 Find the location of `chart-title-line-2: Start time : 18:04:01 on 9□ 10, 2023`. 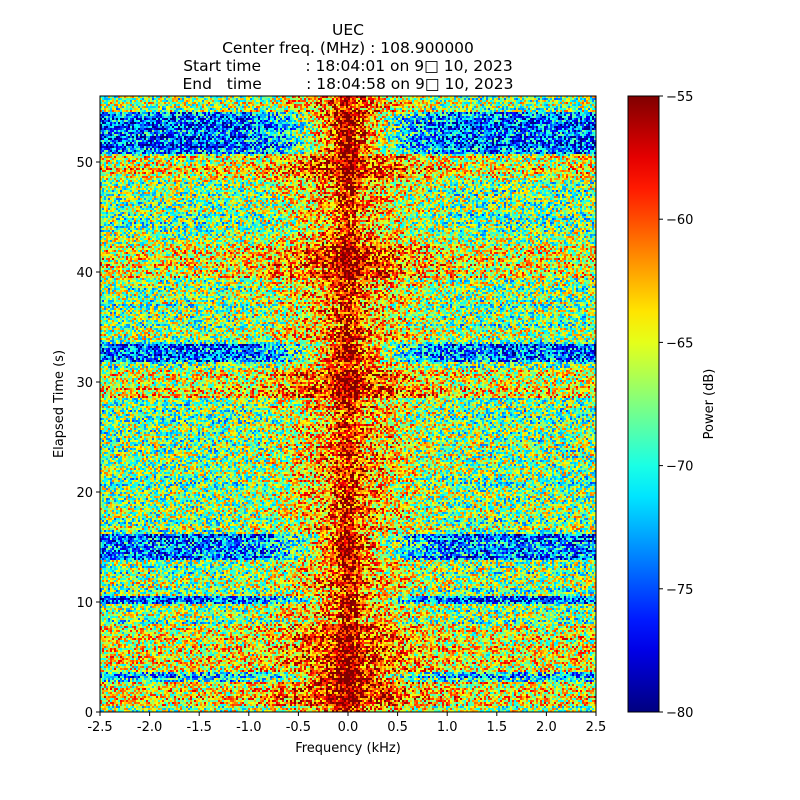

chart-title-line-2: Start time : 18:04:01 on 9□ 10, 2023 is located at coordinates (348, 66).